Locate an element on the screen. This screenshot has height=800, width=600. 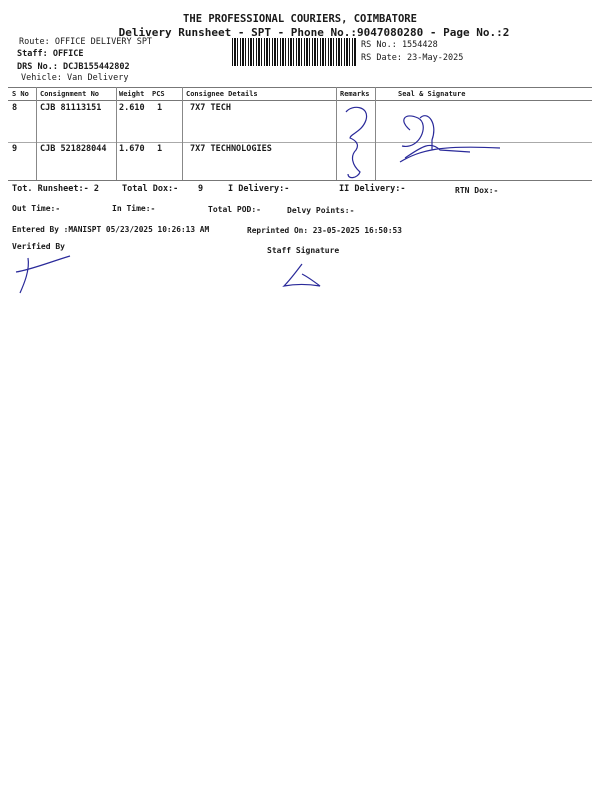
verified-by-label: Verified By is located at coordinates (38, 246).